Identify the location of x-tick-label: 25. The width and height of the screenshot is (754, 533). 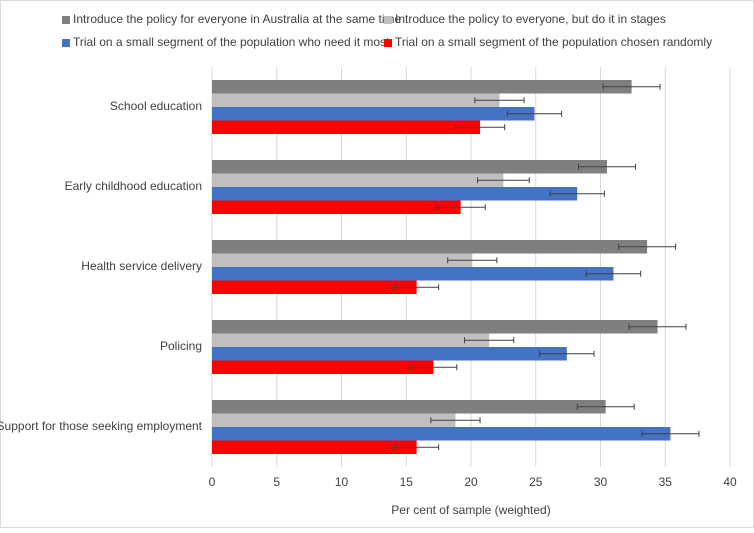
(536, 482).